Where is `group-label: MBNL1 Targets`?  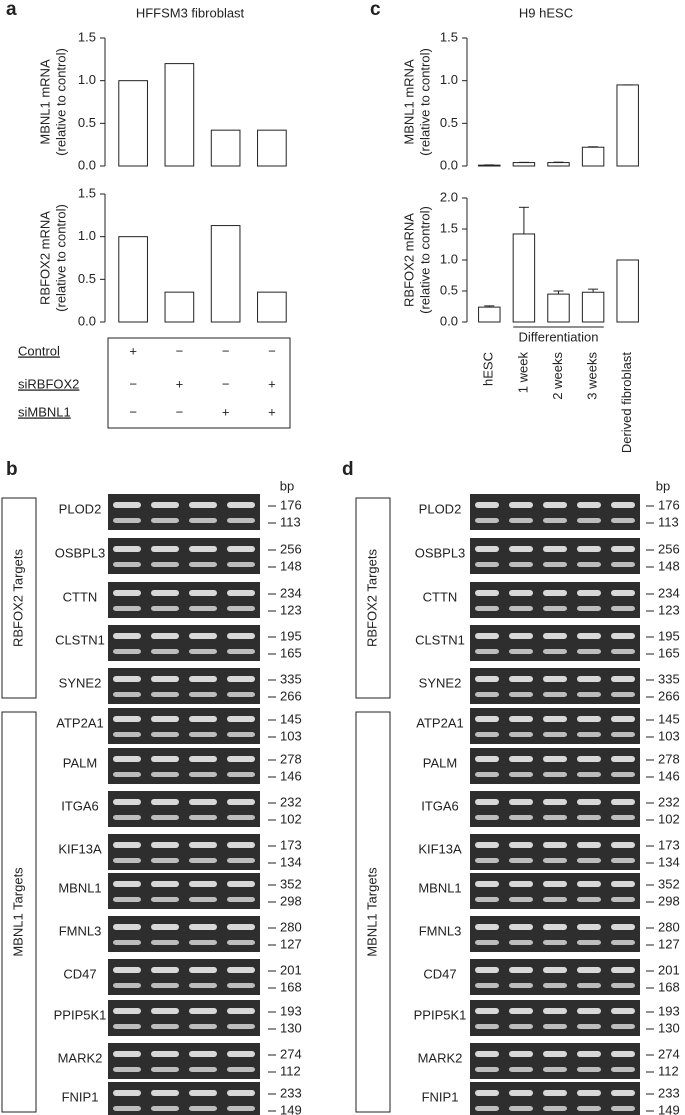 group-label: MBNL1 Targets is located at coordinates (371, 912).